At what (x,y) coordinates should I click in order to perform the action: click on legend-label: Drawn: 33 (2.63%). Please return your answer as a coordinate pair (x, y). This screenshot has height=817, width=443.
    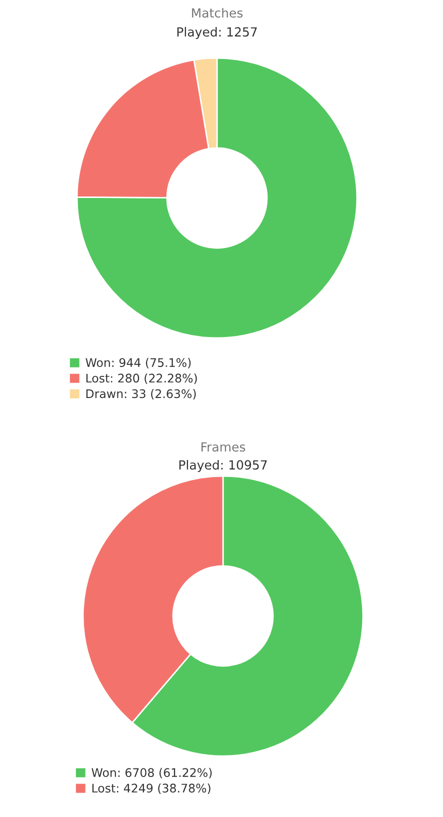
    Looking at the image, I should click on (141, 394).